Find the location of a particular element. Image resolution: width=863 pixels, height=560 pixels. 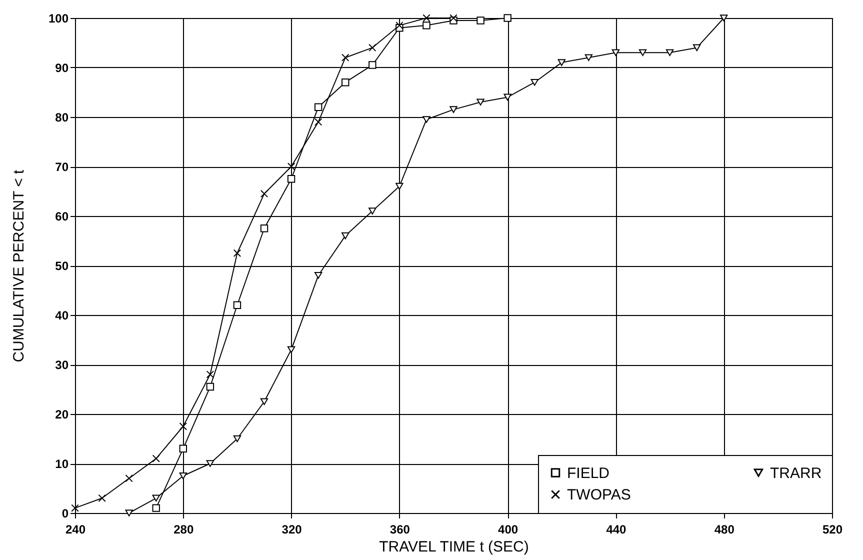

legend-label: FIELD is located at coordinates (588, 473).